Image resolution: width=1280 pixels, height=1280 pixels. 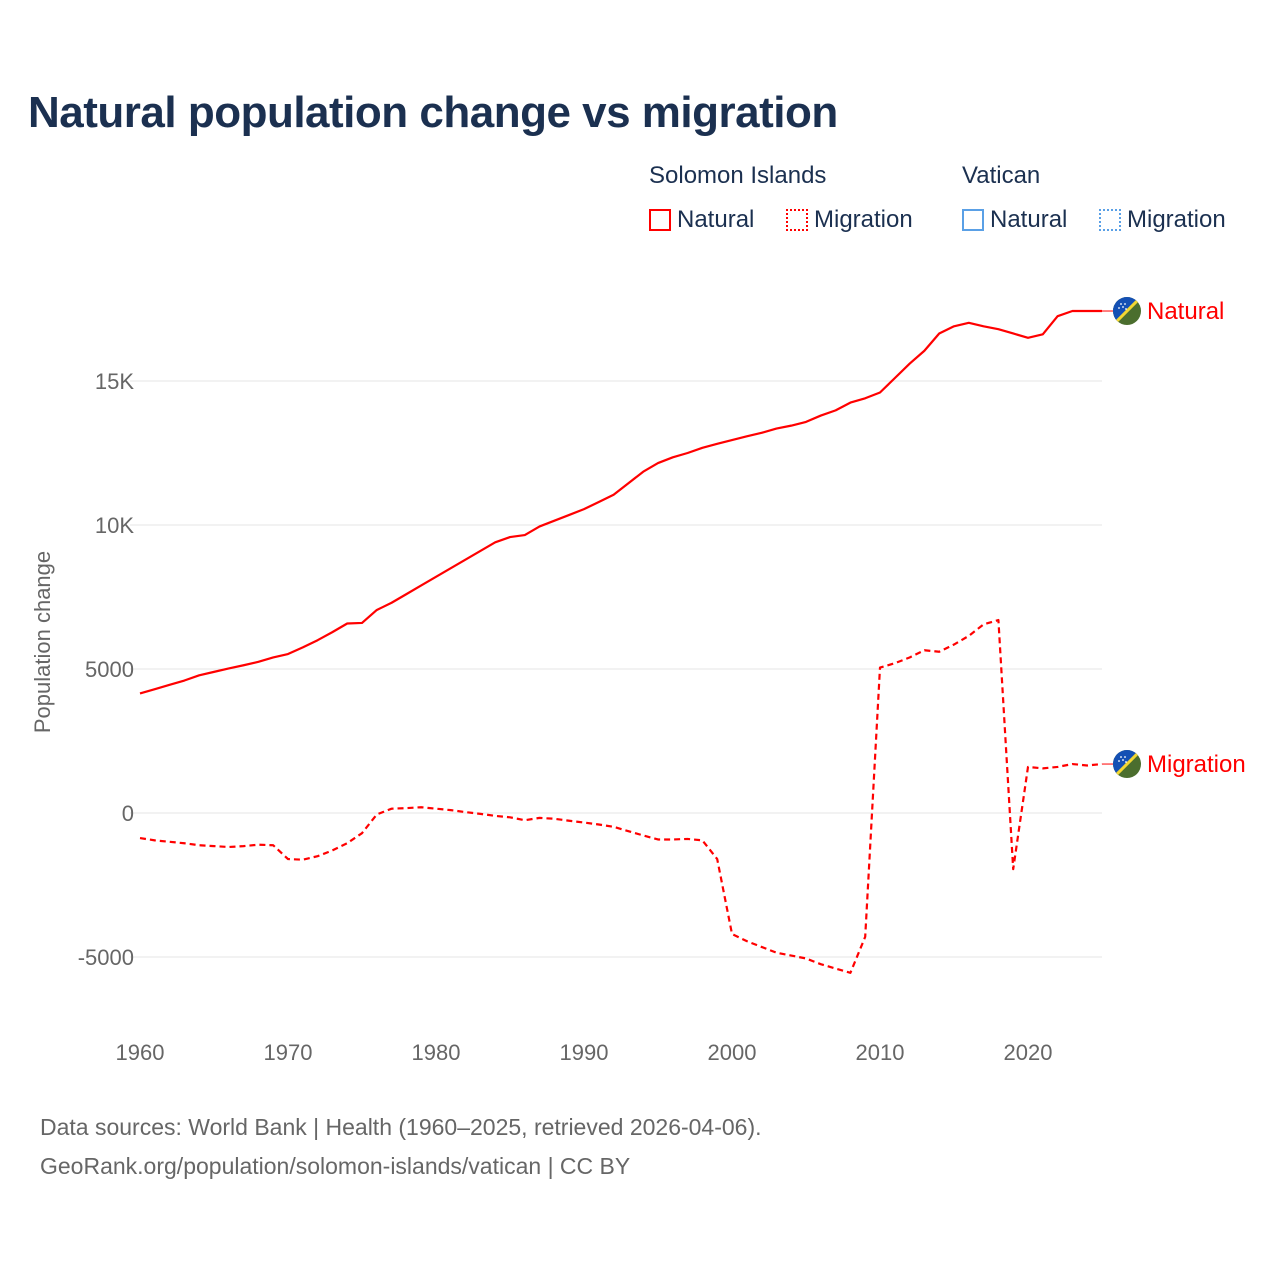 What do you see at coordinates (1001, 175) in the screenshot?
I see `legend-group-vatican: Vatican` at bounding box center [1001, 175].